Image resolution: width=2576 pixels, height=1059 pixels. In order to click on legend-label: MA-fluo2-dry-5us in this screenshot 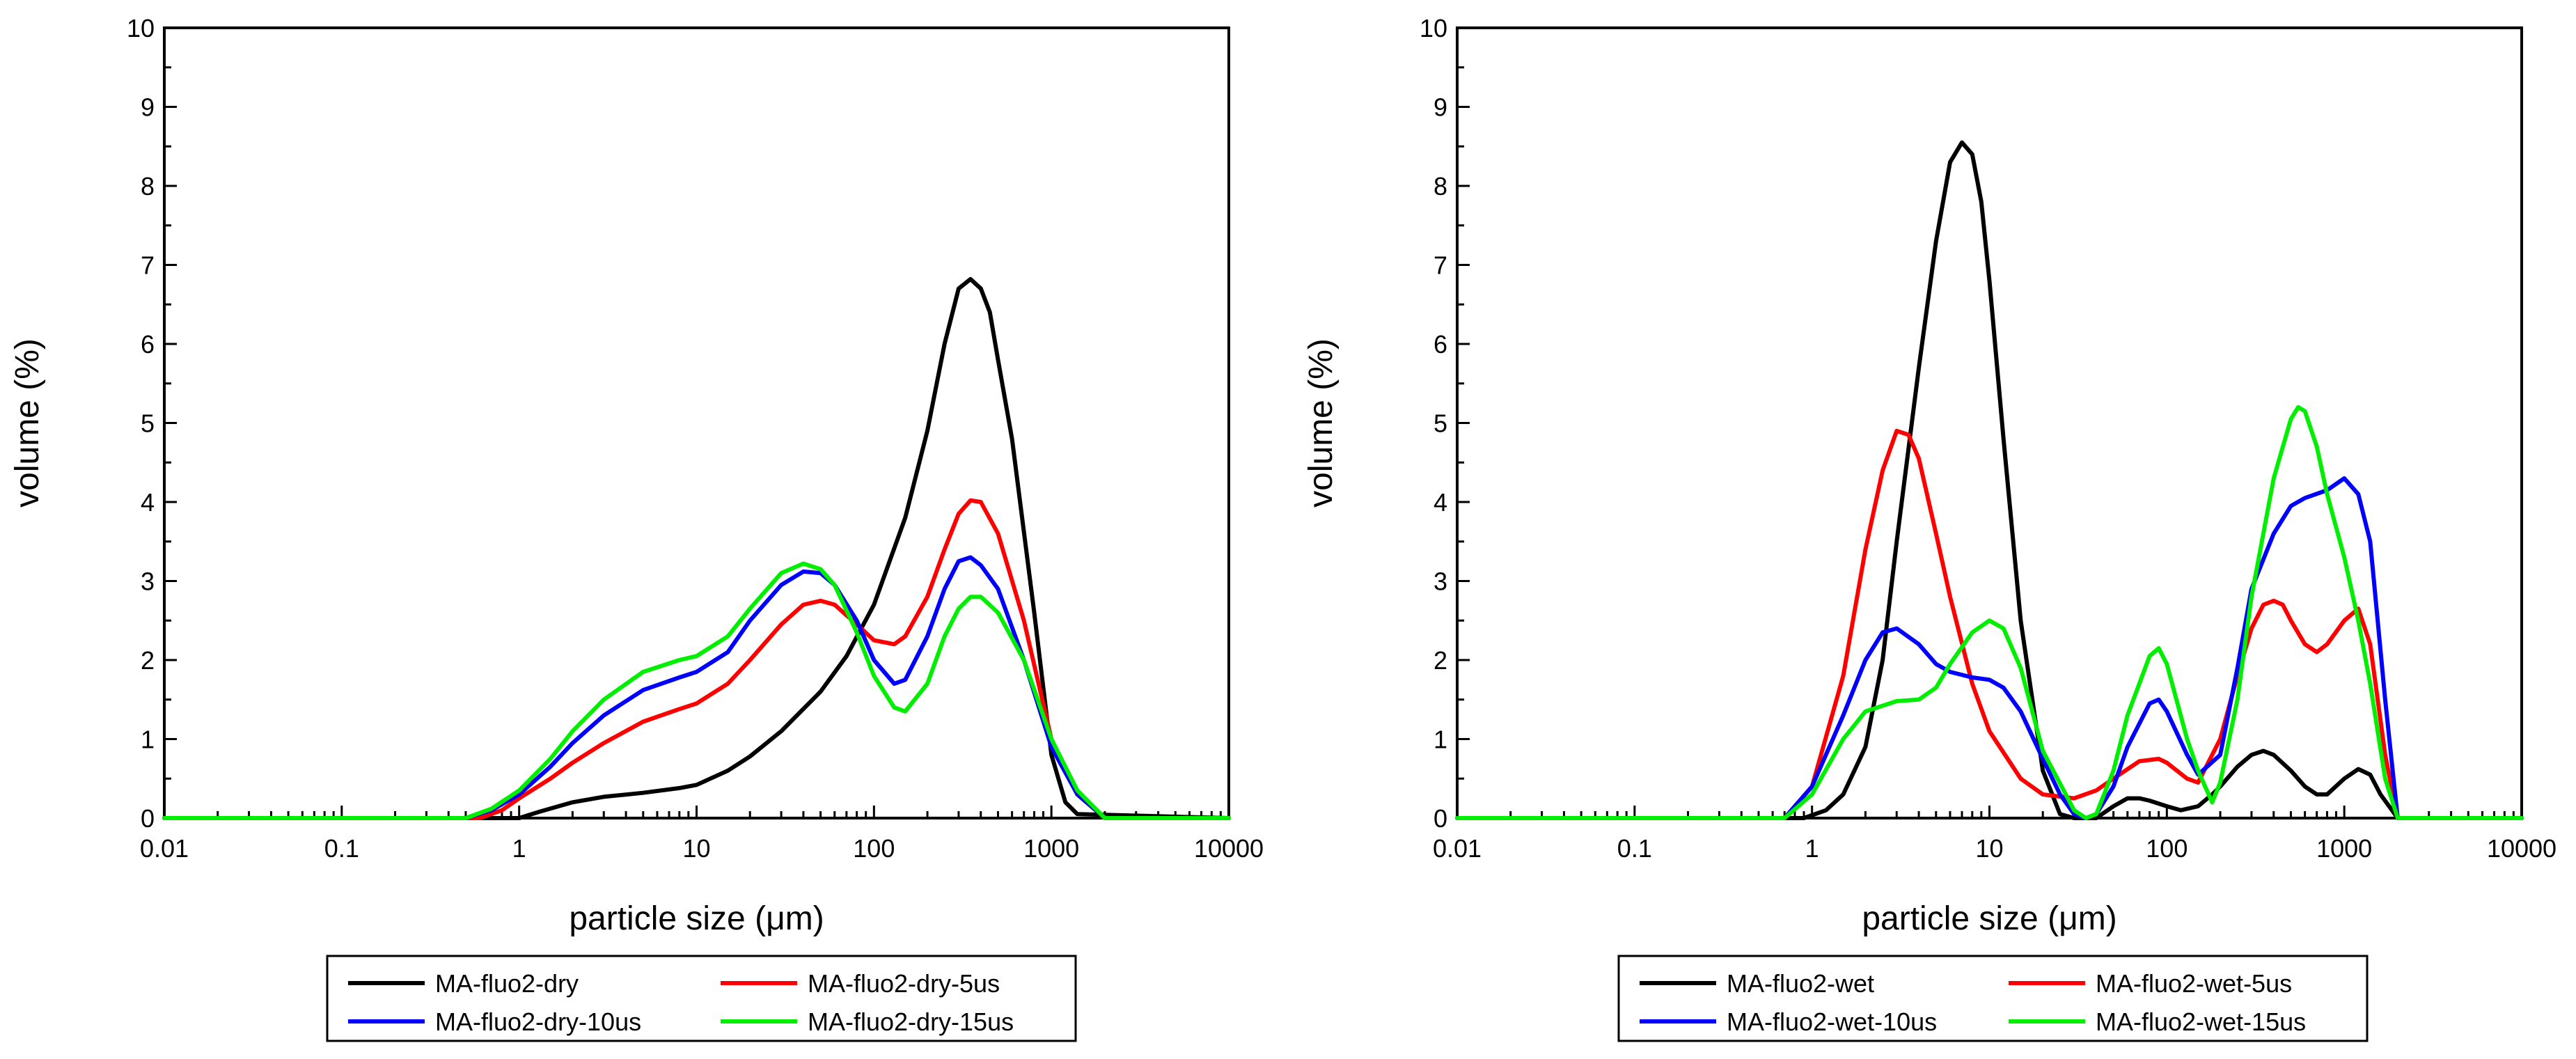, I will do `click(904, 983)`.